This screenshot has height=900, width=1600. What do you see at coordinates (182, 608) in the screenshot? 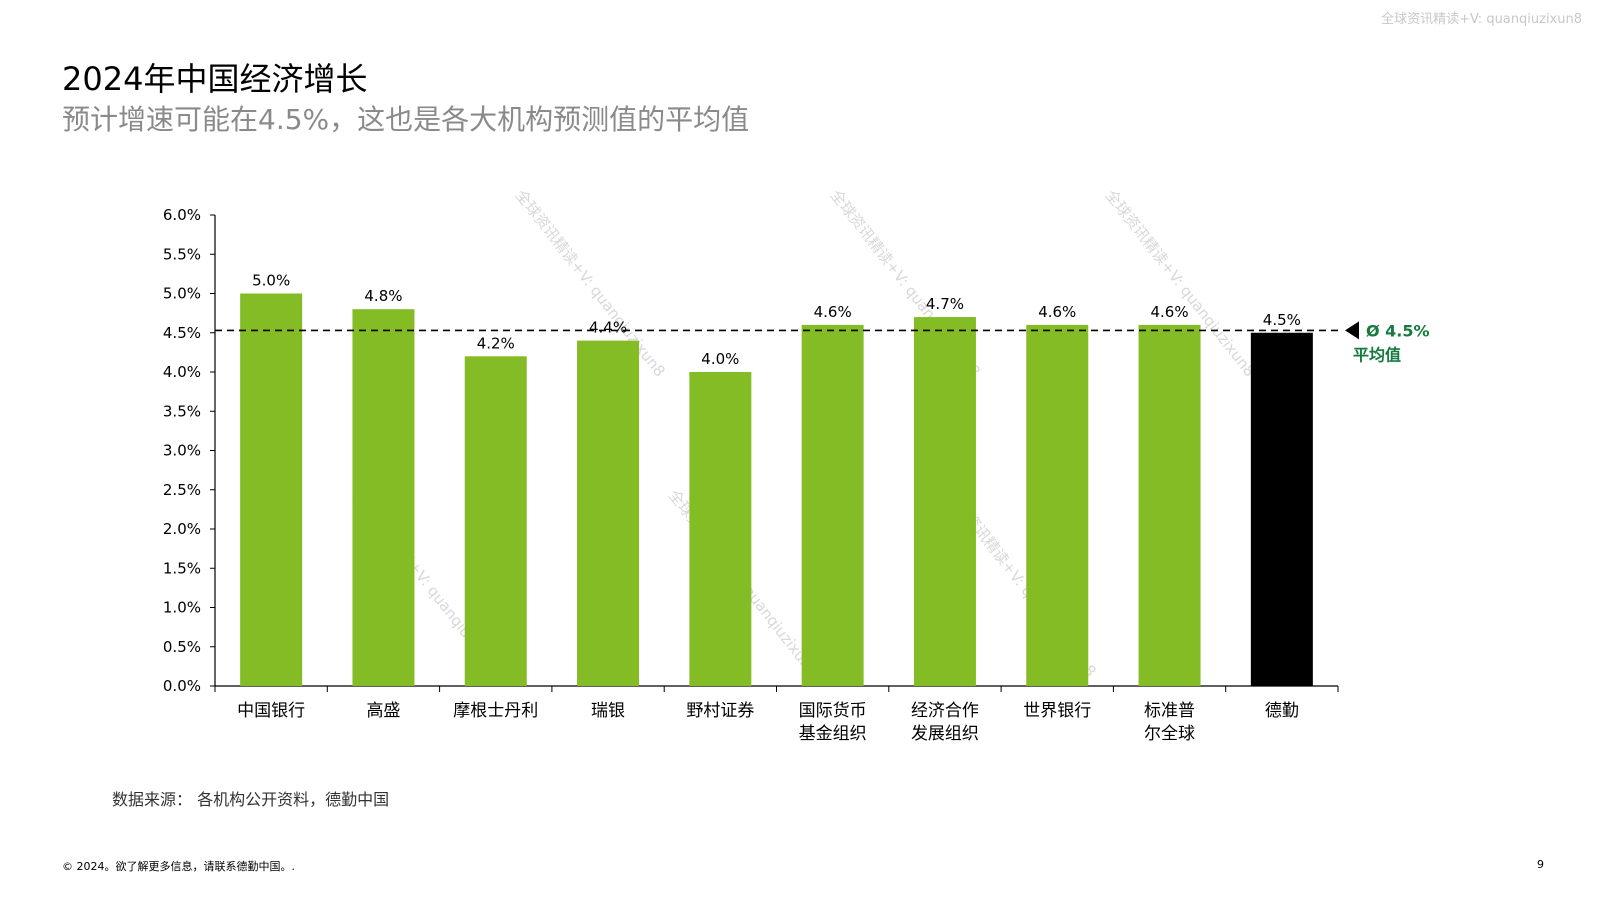
I see `y-tick-label: 1.0%` at bounding box center [182, 608].